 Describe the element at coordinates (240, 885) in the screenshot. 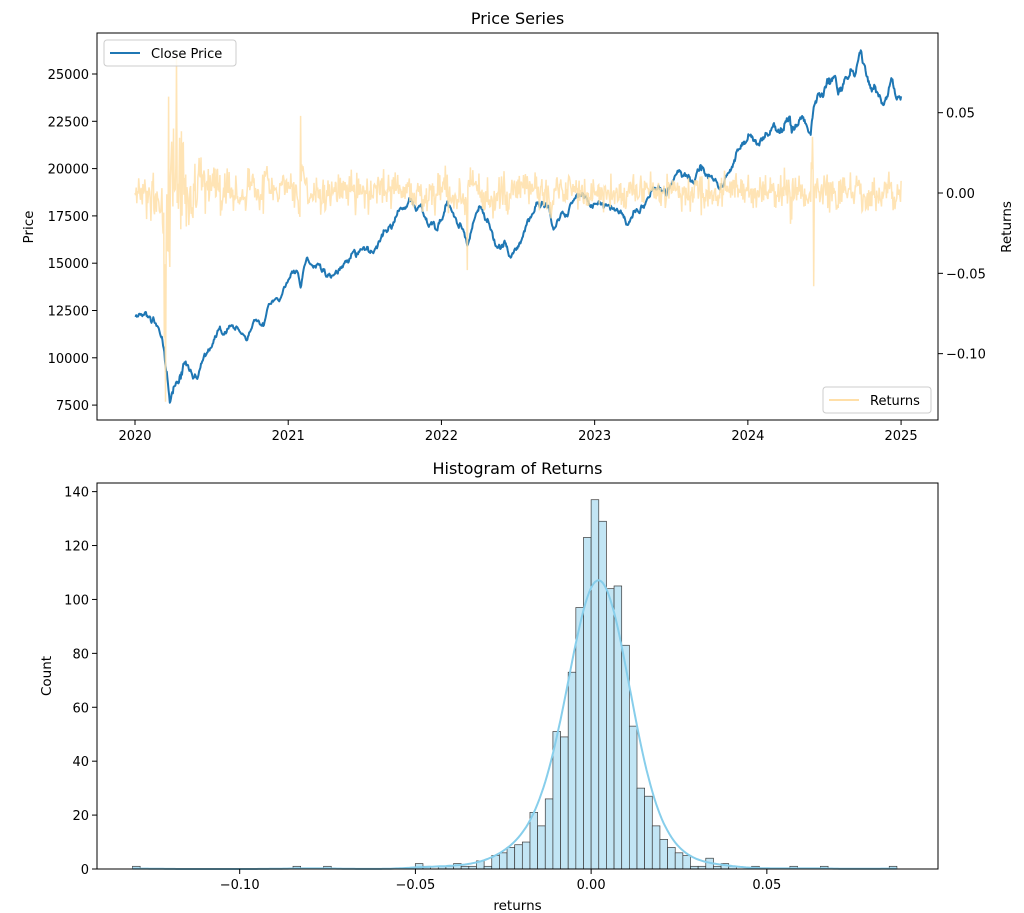

I see `x-tick-label: −0.10` at that location.